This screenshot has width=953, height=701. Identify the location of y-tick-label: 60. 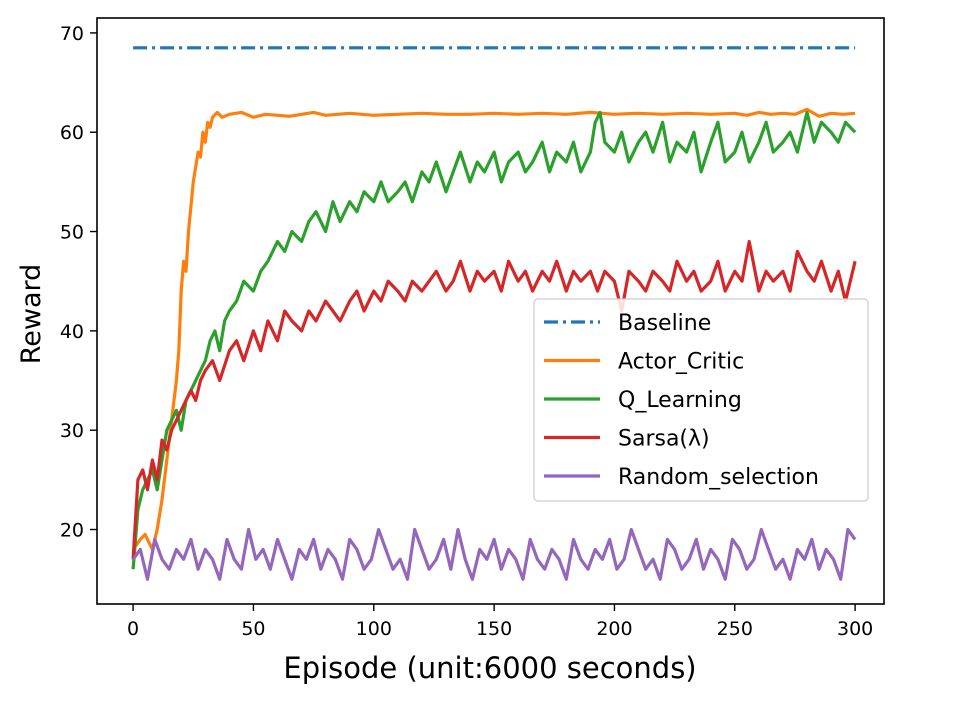
(72, 133).